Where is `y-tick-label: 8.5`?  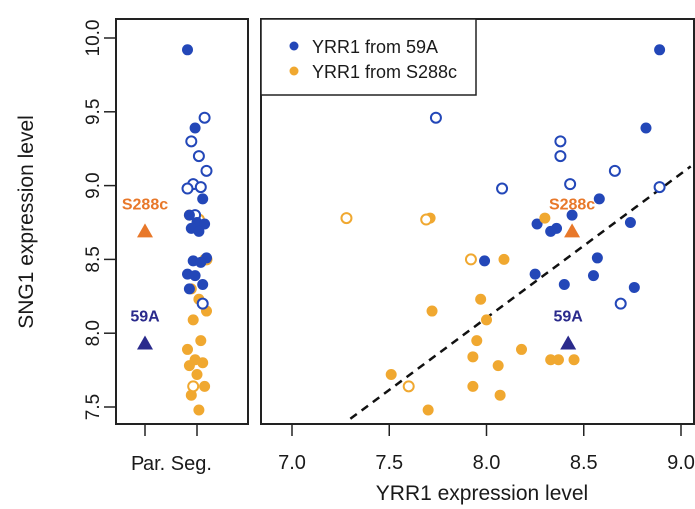
y-tick-label: 8.5 is located at coordinates (93, 259).